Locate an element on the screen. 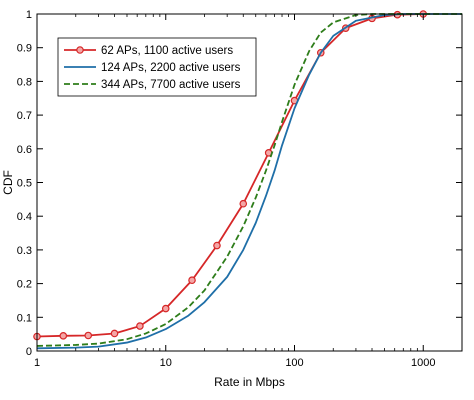  legend-entry-3: 344 APs, 7700 active users is located at coordinates (152, 85).